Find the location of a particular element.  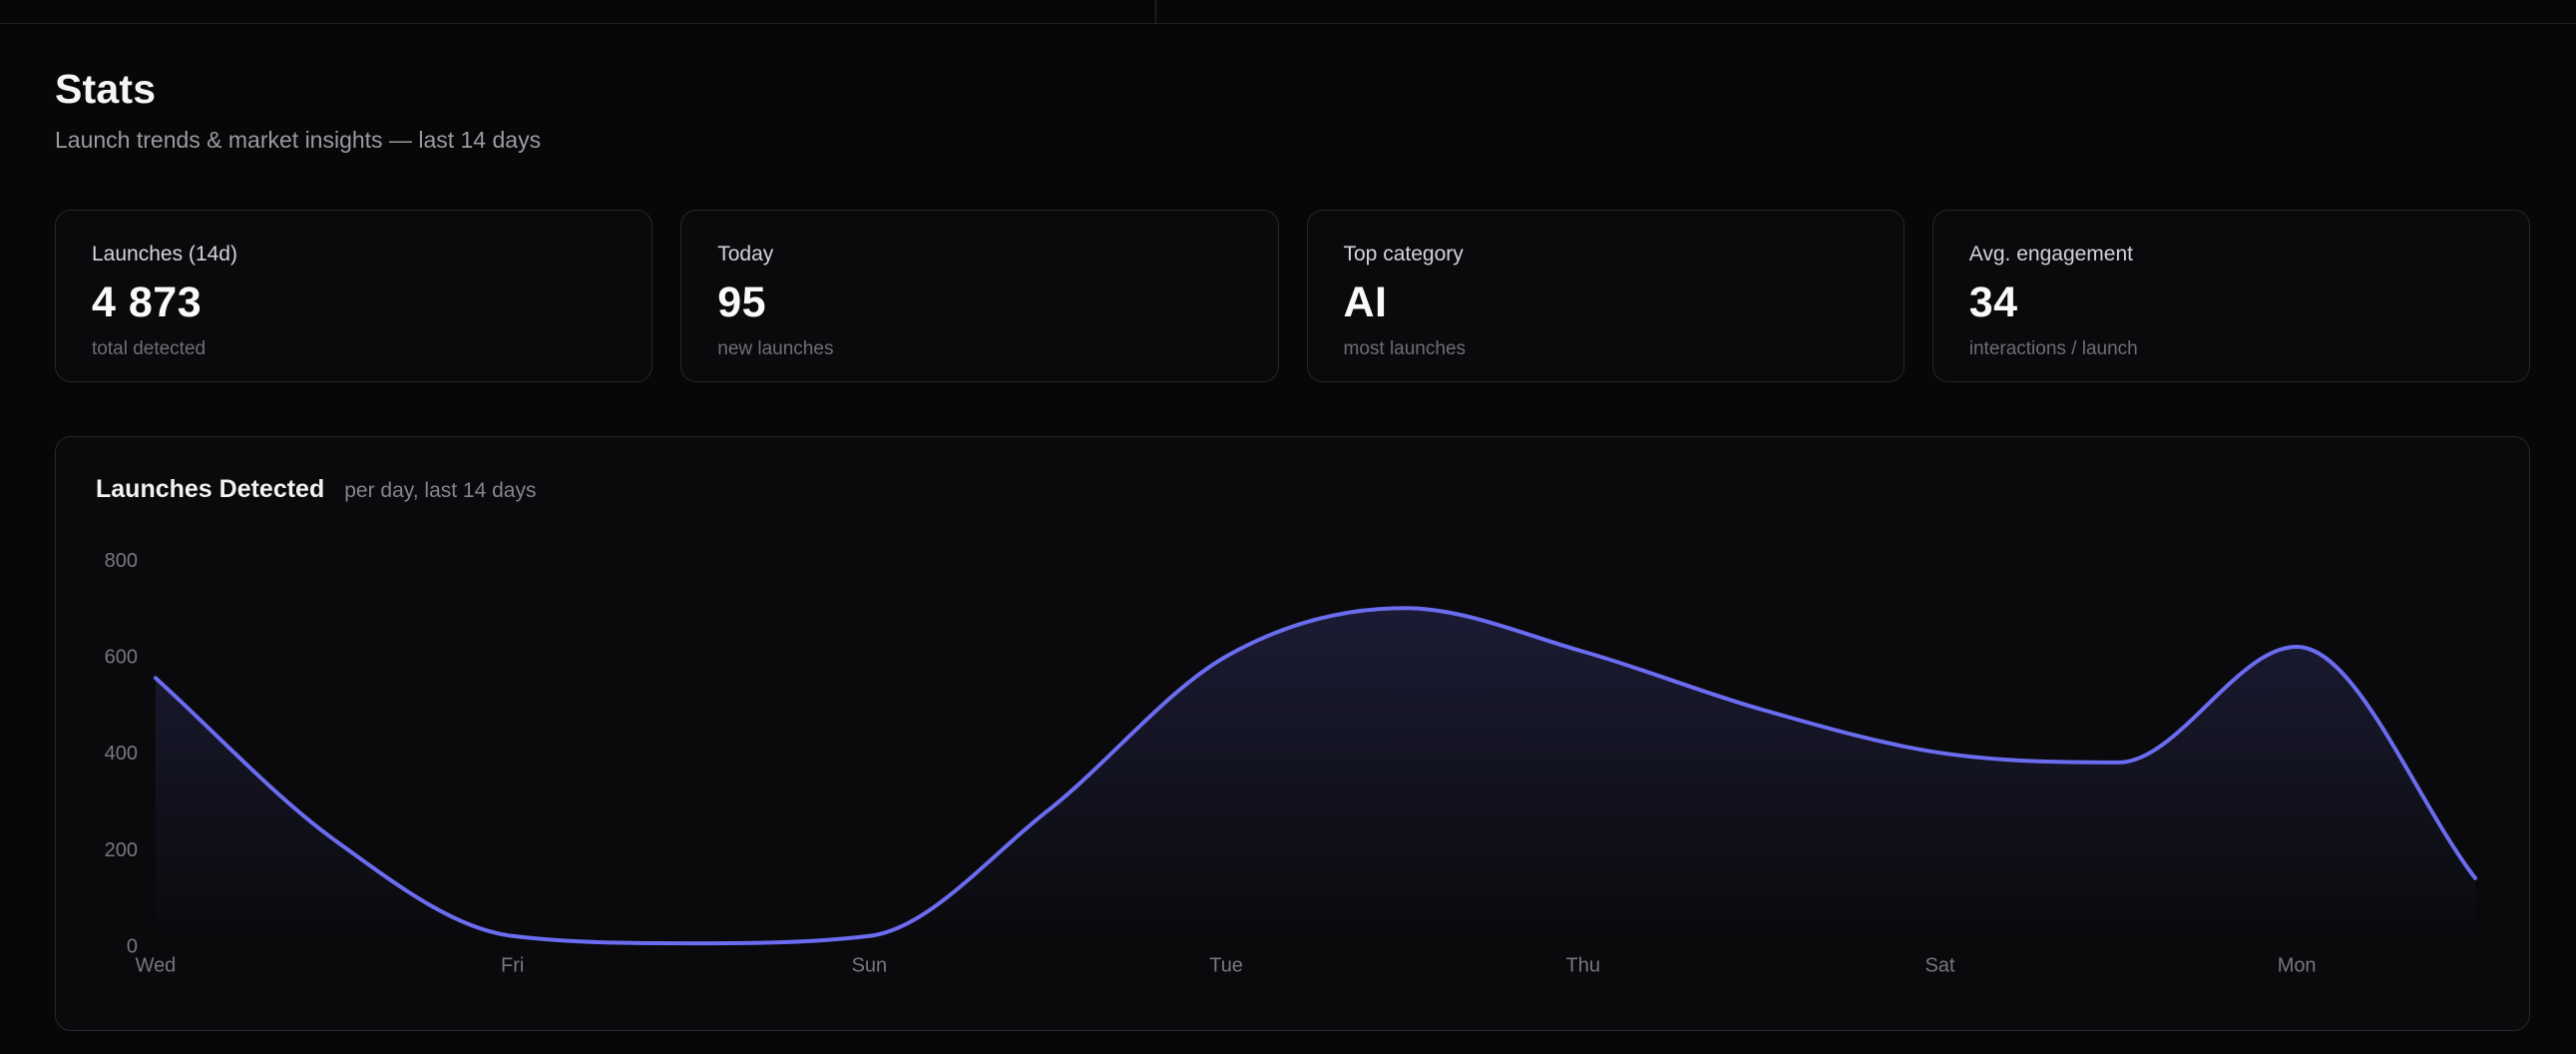

stat-card-top-category: Top category AI most launches is located at coordinates (1605, 296).